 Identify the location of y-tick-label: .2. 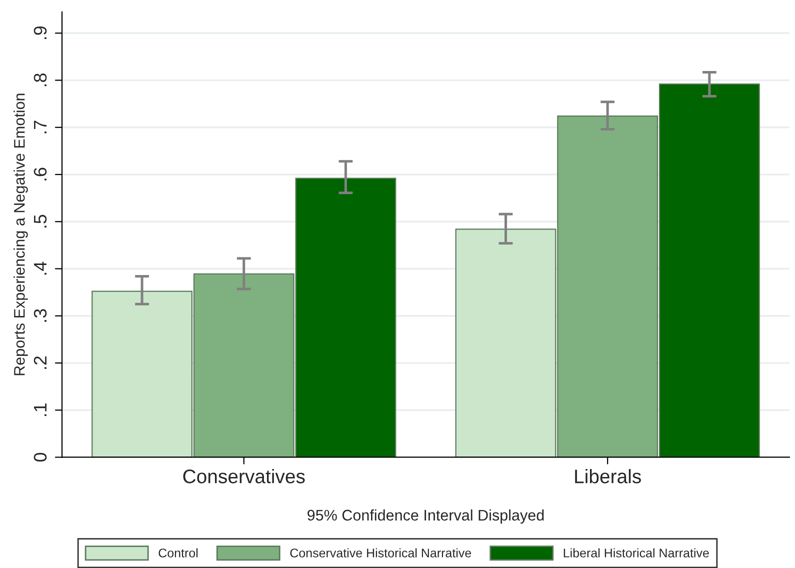
(40, 362).